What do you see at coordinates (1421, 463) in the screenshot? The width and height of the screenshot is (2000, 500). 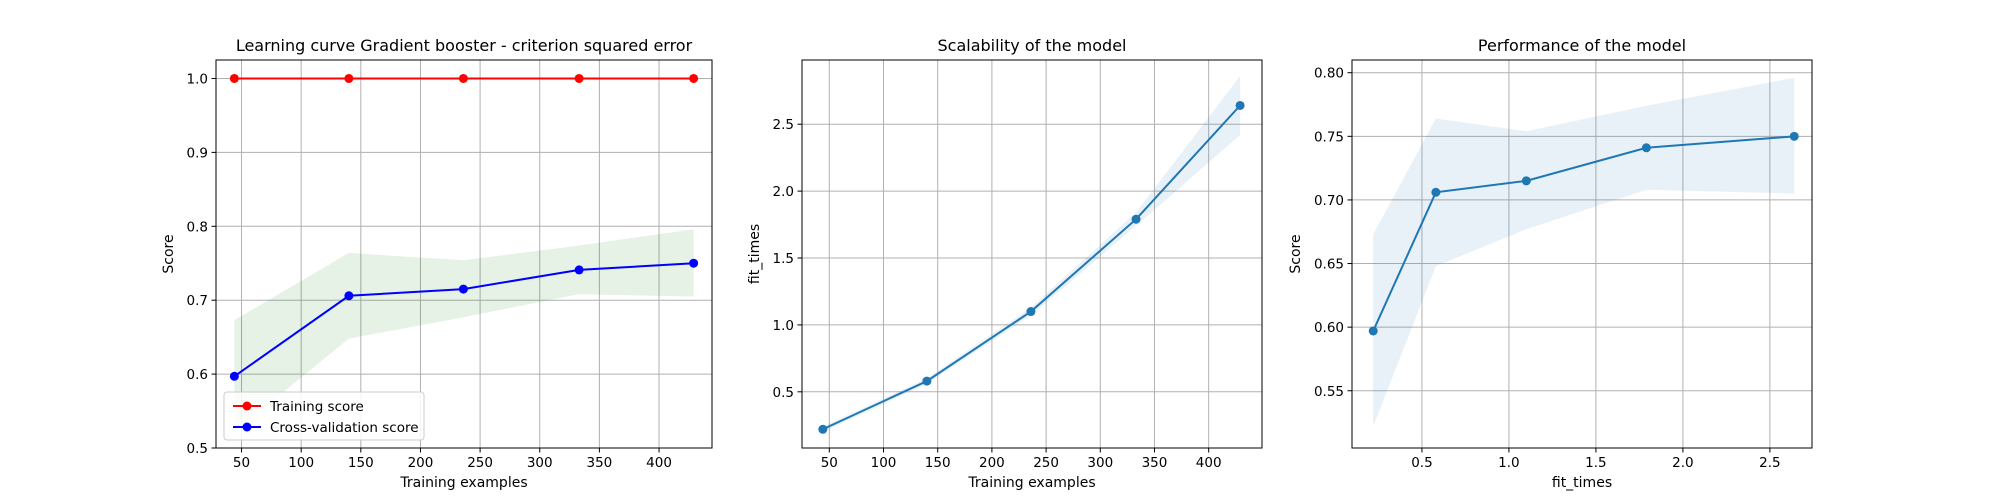 I see `x-tick-label: 0.5` at bounding box center [1421, 463].